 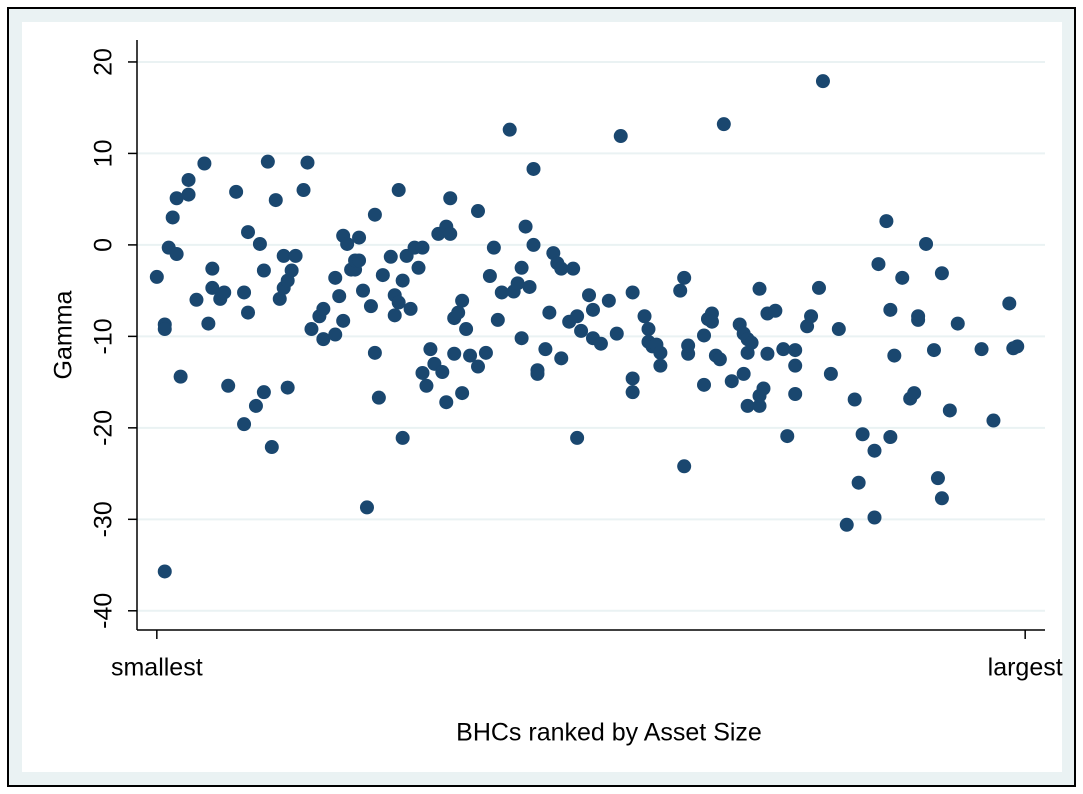 I want to click on y-tick-label: -10, so click(x=104, y=336).